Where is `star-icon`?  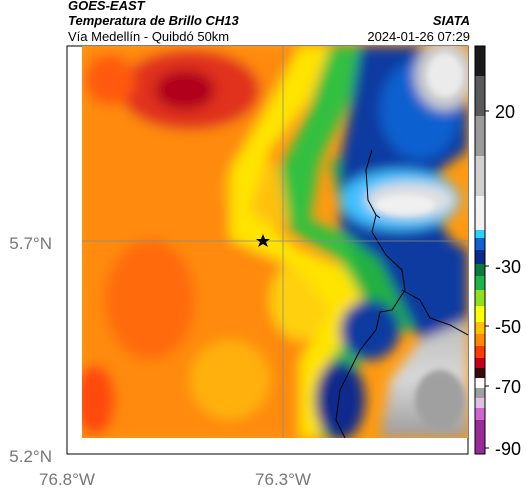 star-icon is located at coordinates (263, 240).